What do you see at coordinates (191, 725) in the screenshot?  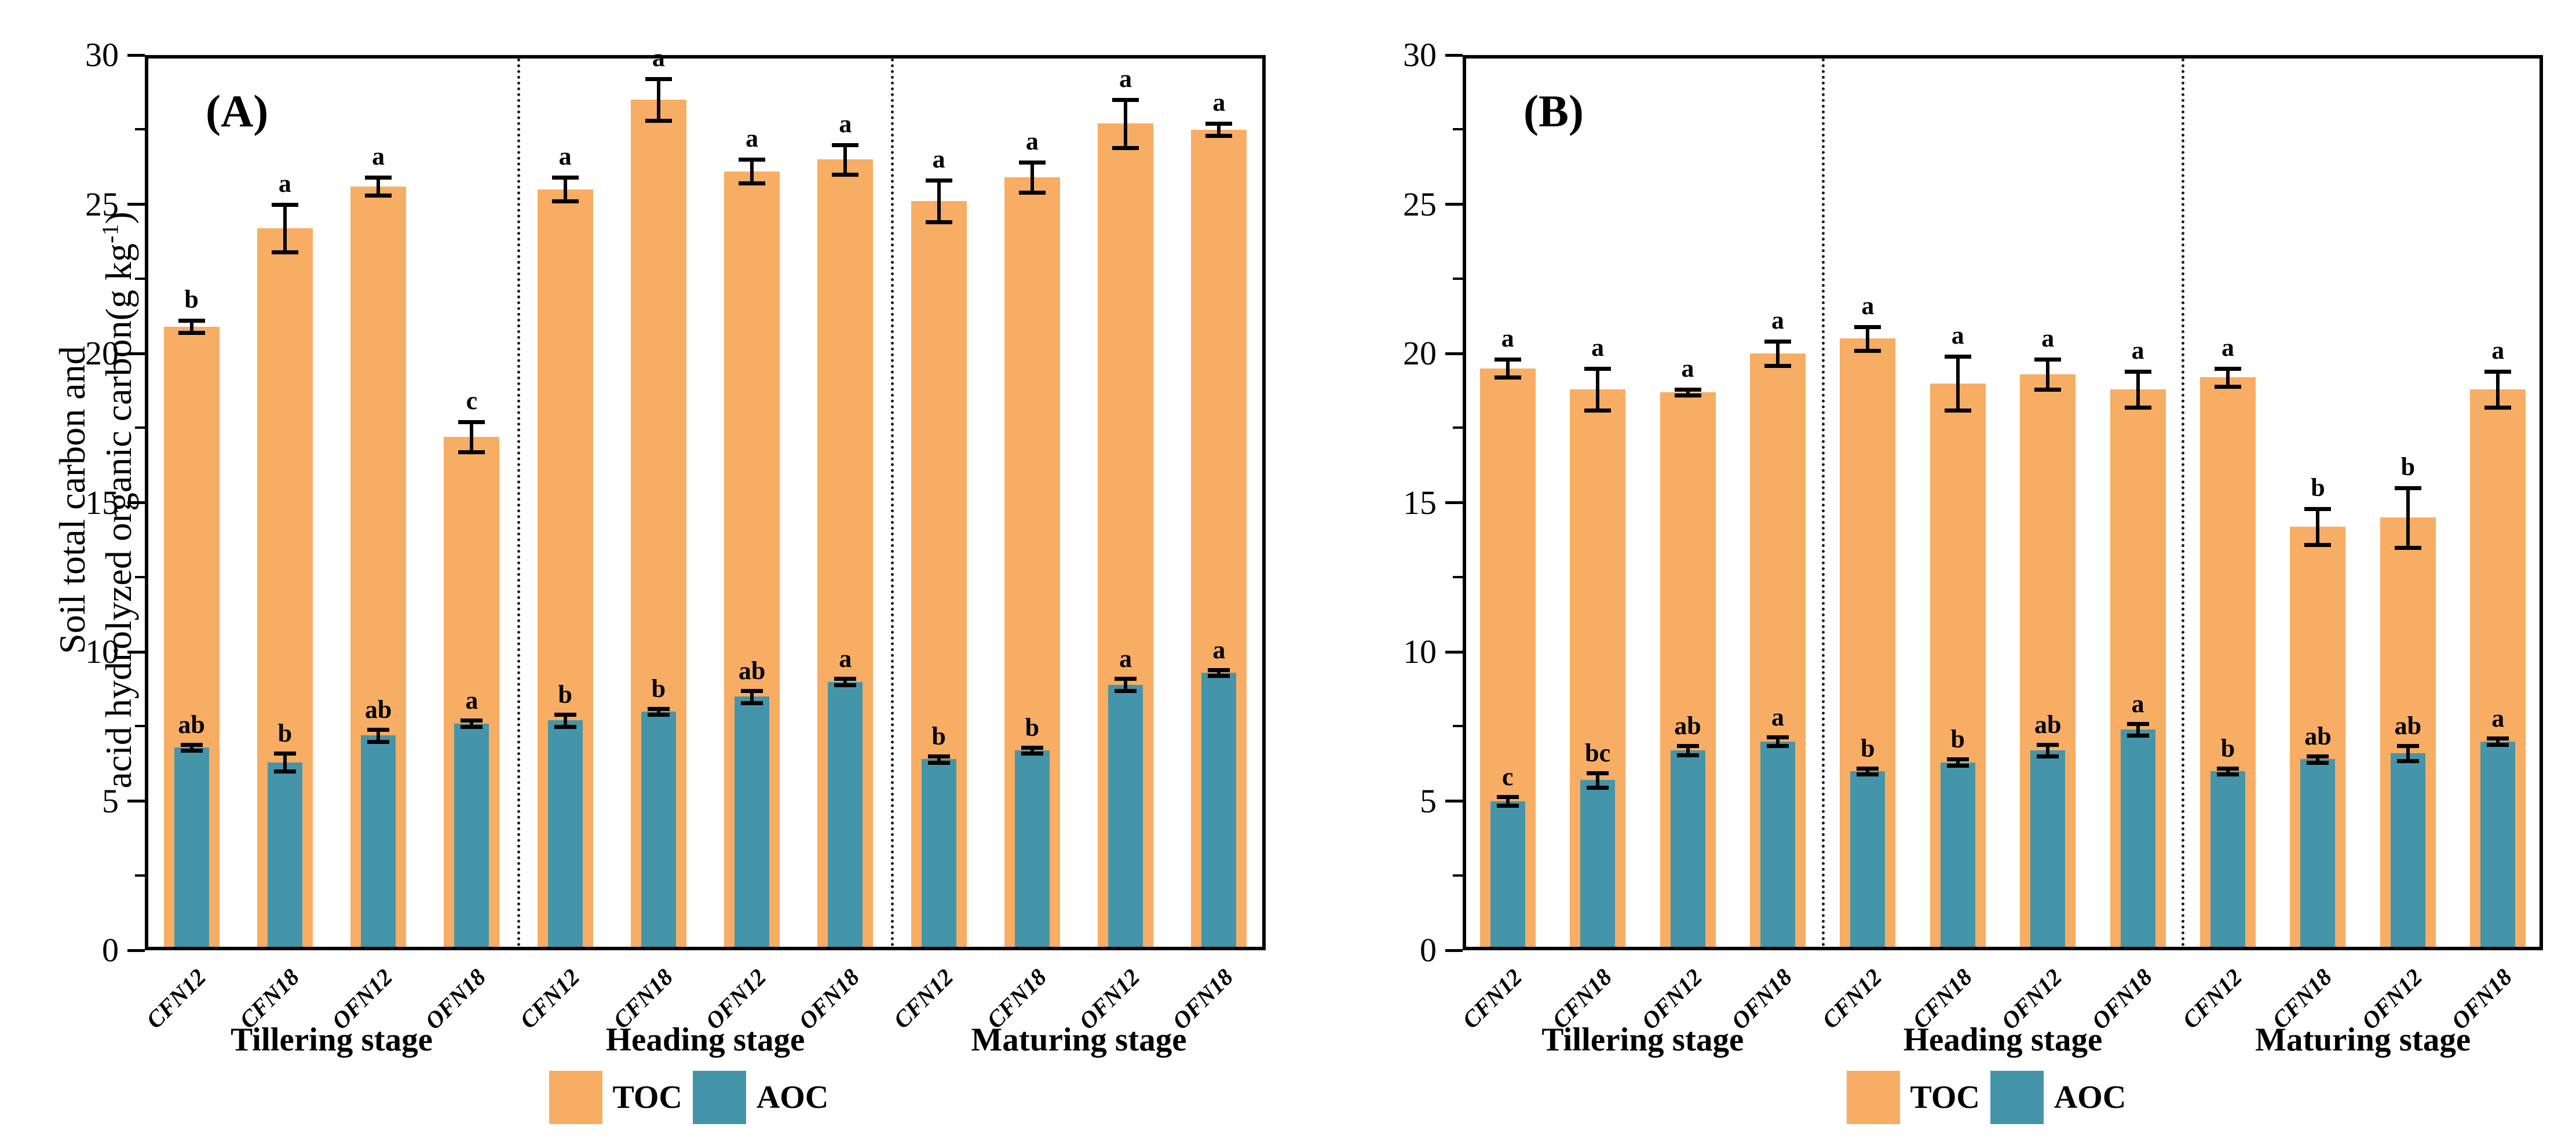 I see `aoc-significance-letter: ab` at bounding box center [191, 725].